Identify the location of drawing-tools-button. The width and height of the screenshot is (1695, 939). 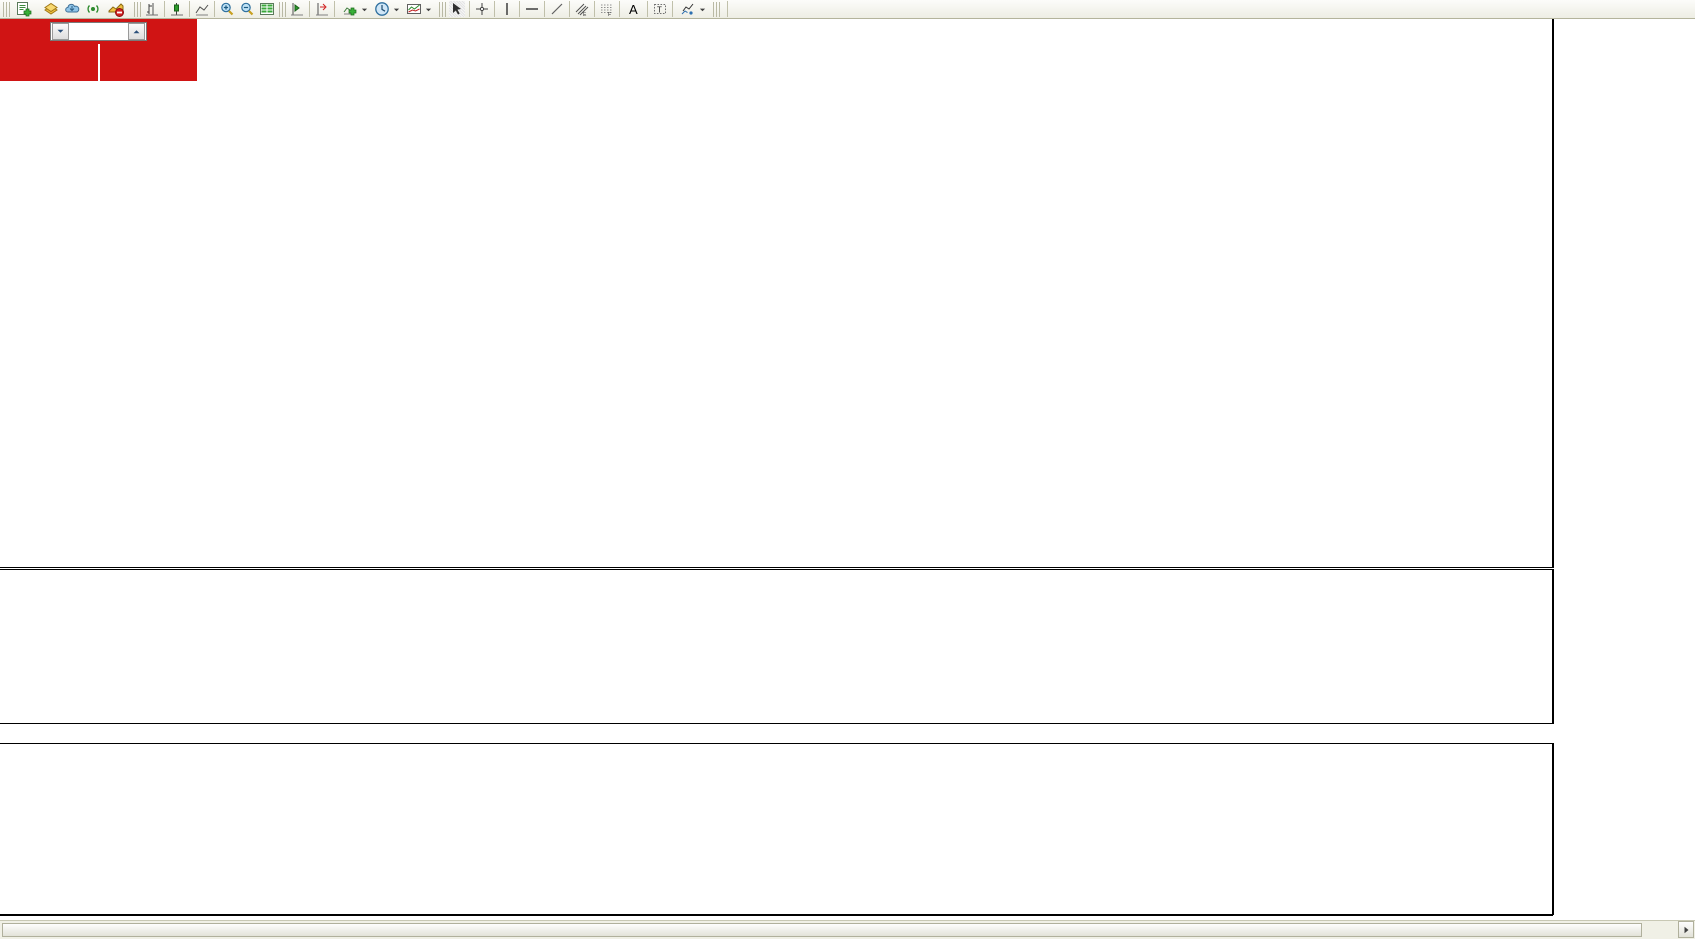
(693, 9).